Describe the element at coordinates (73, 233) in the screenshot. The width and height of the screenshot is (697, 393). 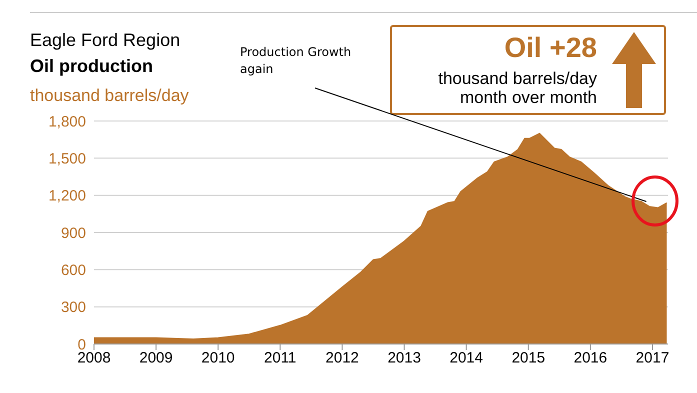
I see `y-tick-label: 900` at that location.